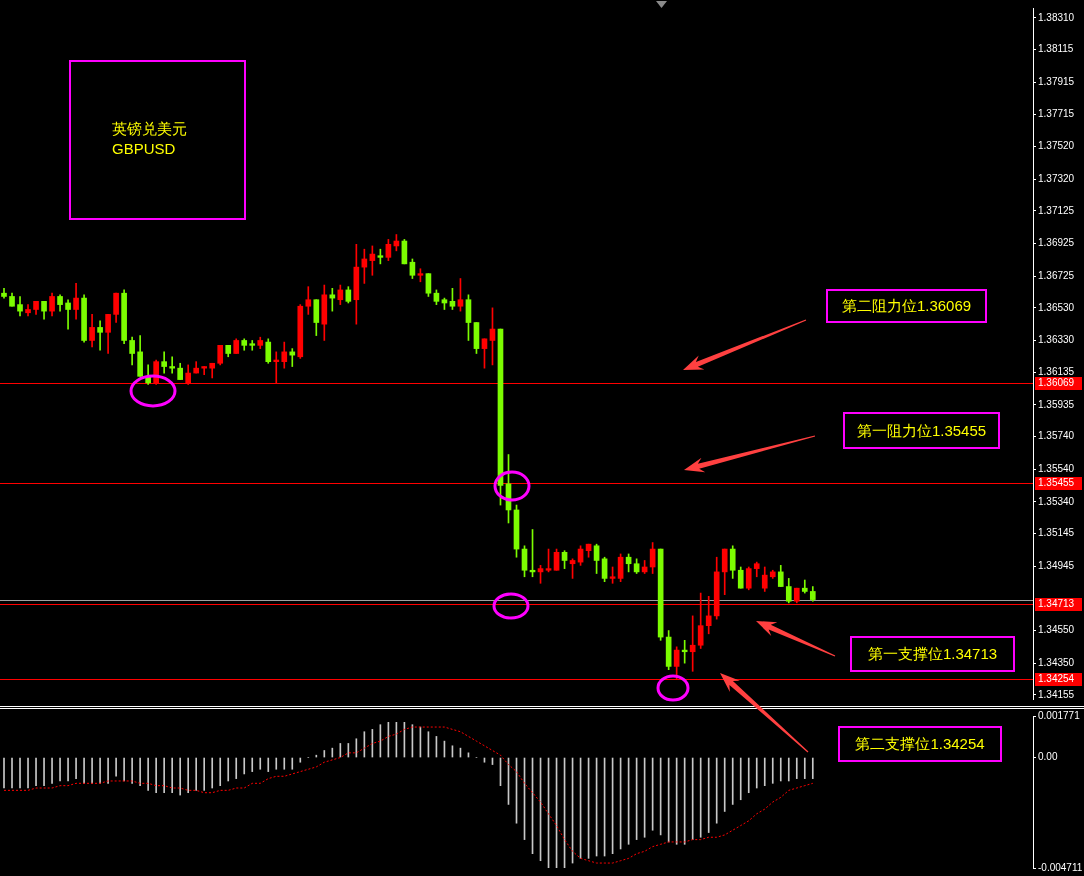  Describe the element at coordinates (1056, 307) in the screenshot. I see `y-tick-label: 1.36530` at that location.